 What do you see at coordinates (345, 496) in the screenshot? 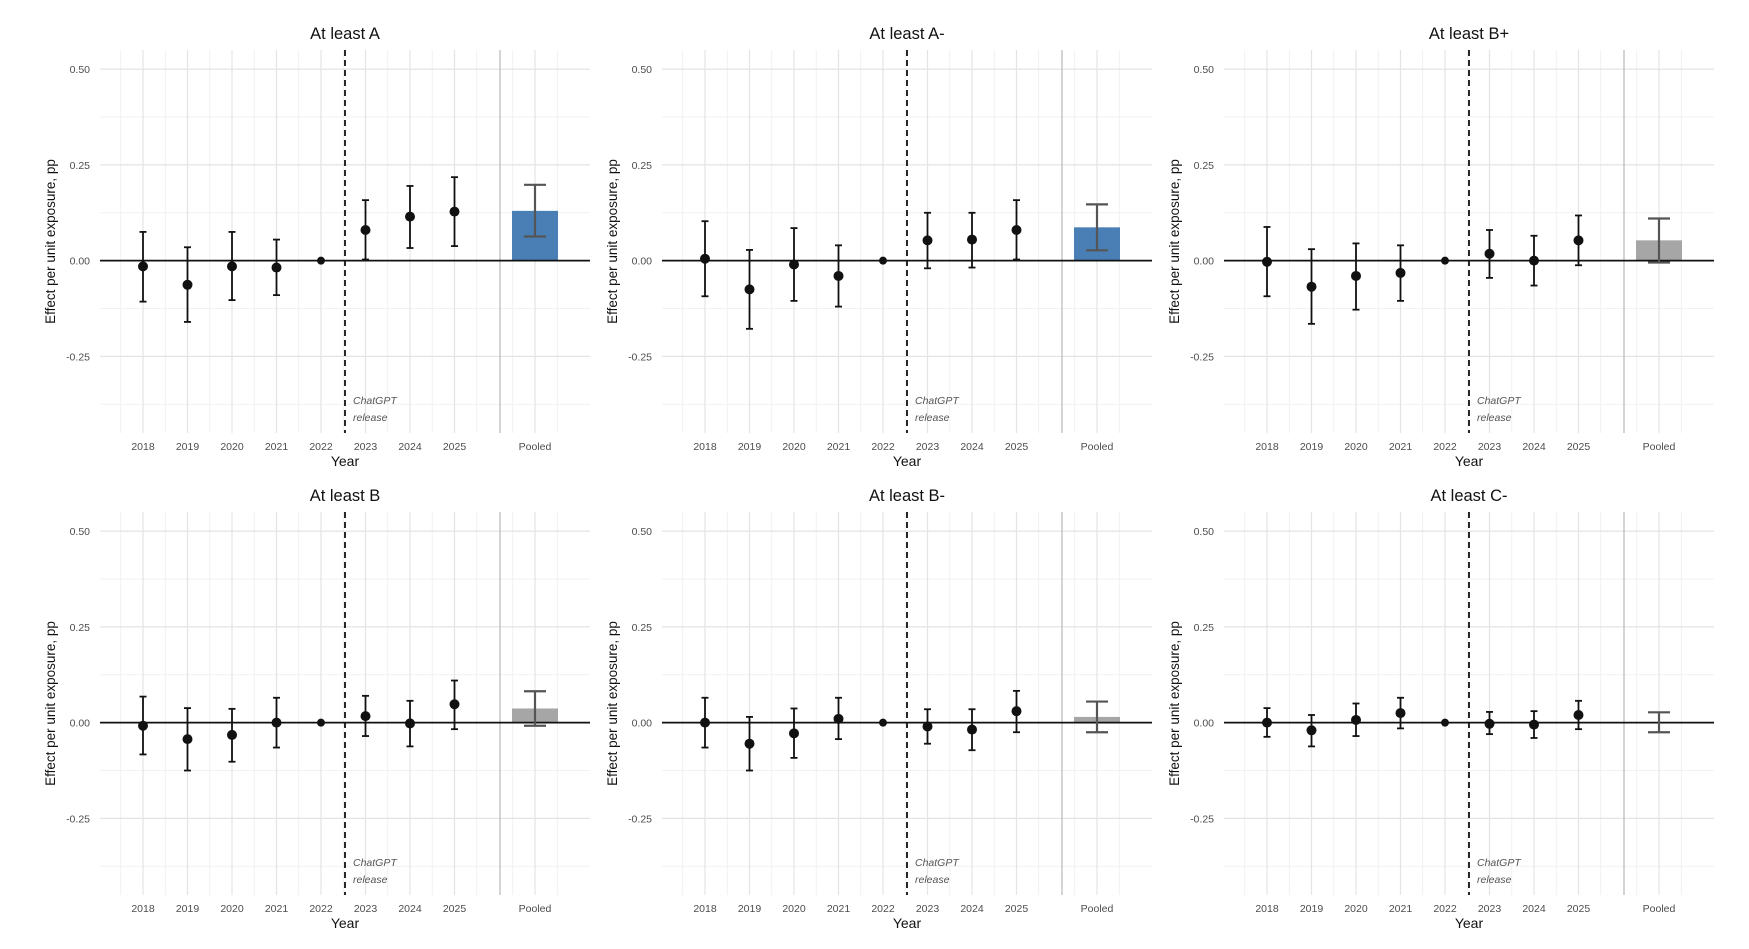
I see `panel-title: At least B` at bounding box center [345, 496].